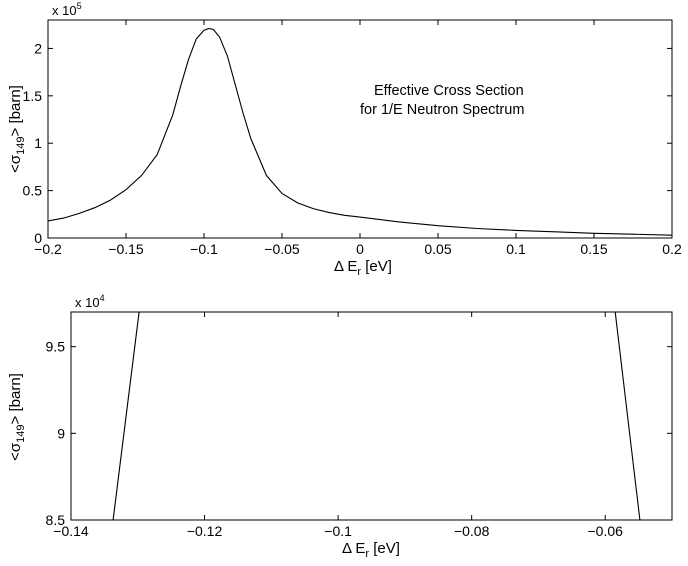 The width and height of the screenshot is (688, 566). I want to click on top-x-axis-label: Δ Er [eV], so click(363, 268).